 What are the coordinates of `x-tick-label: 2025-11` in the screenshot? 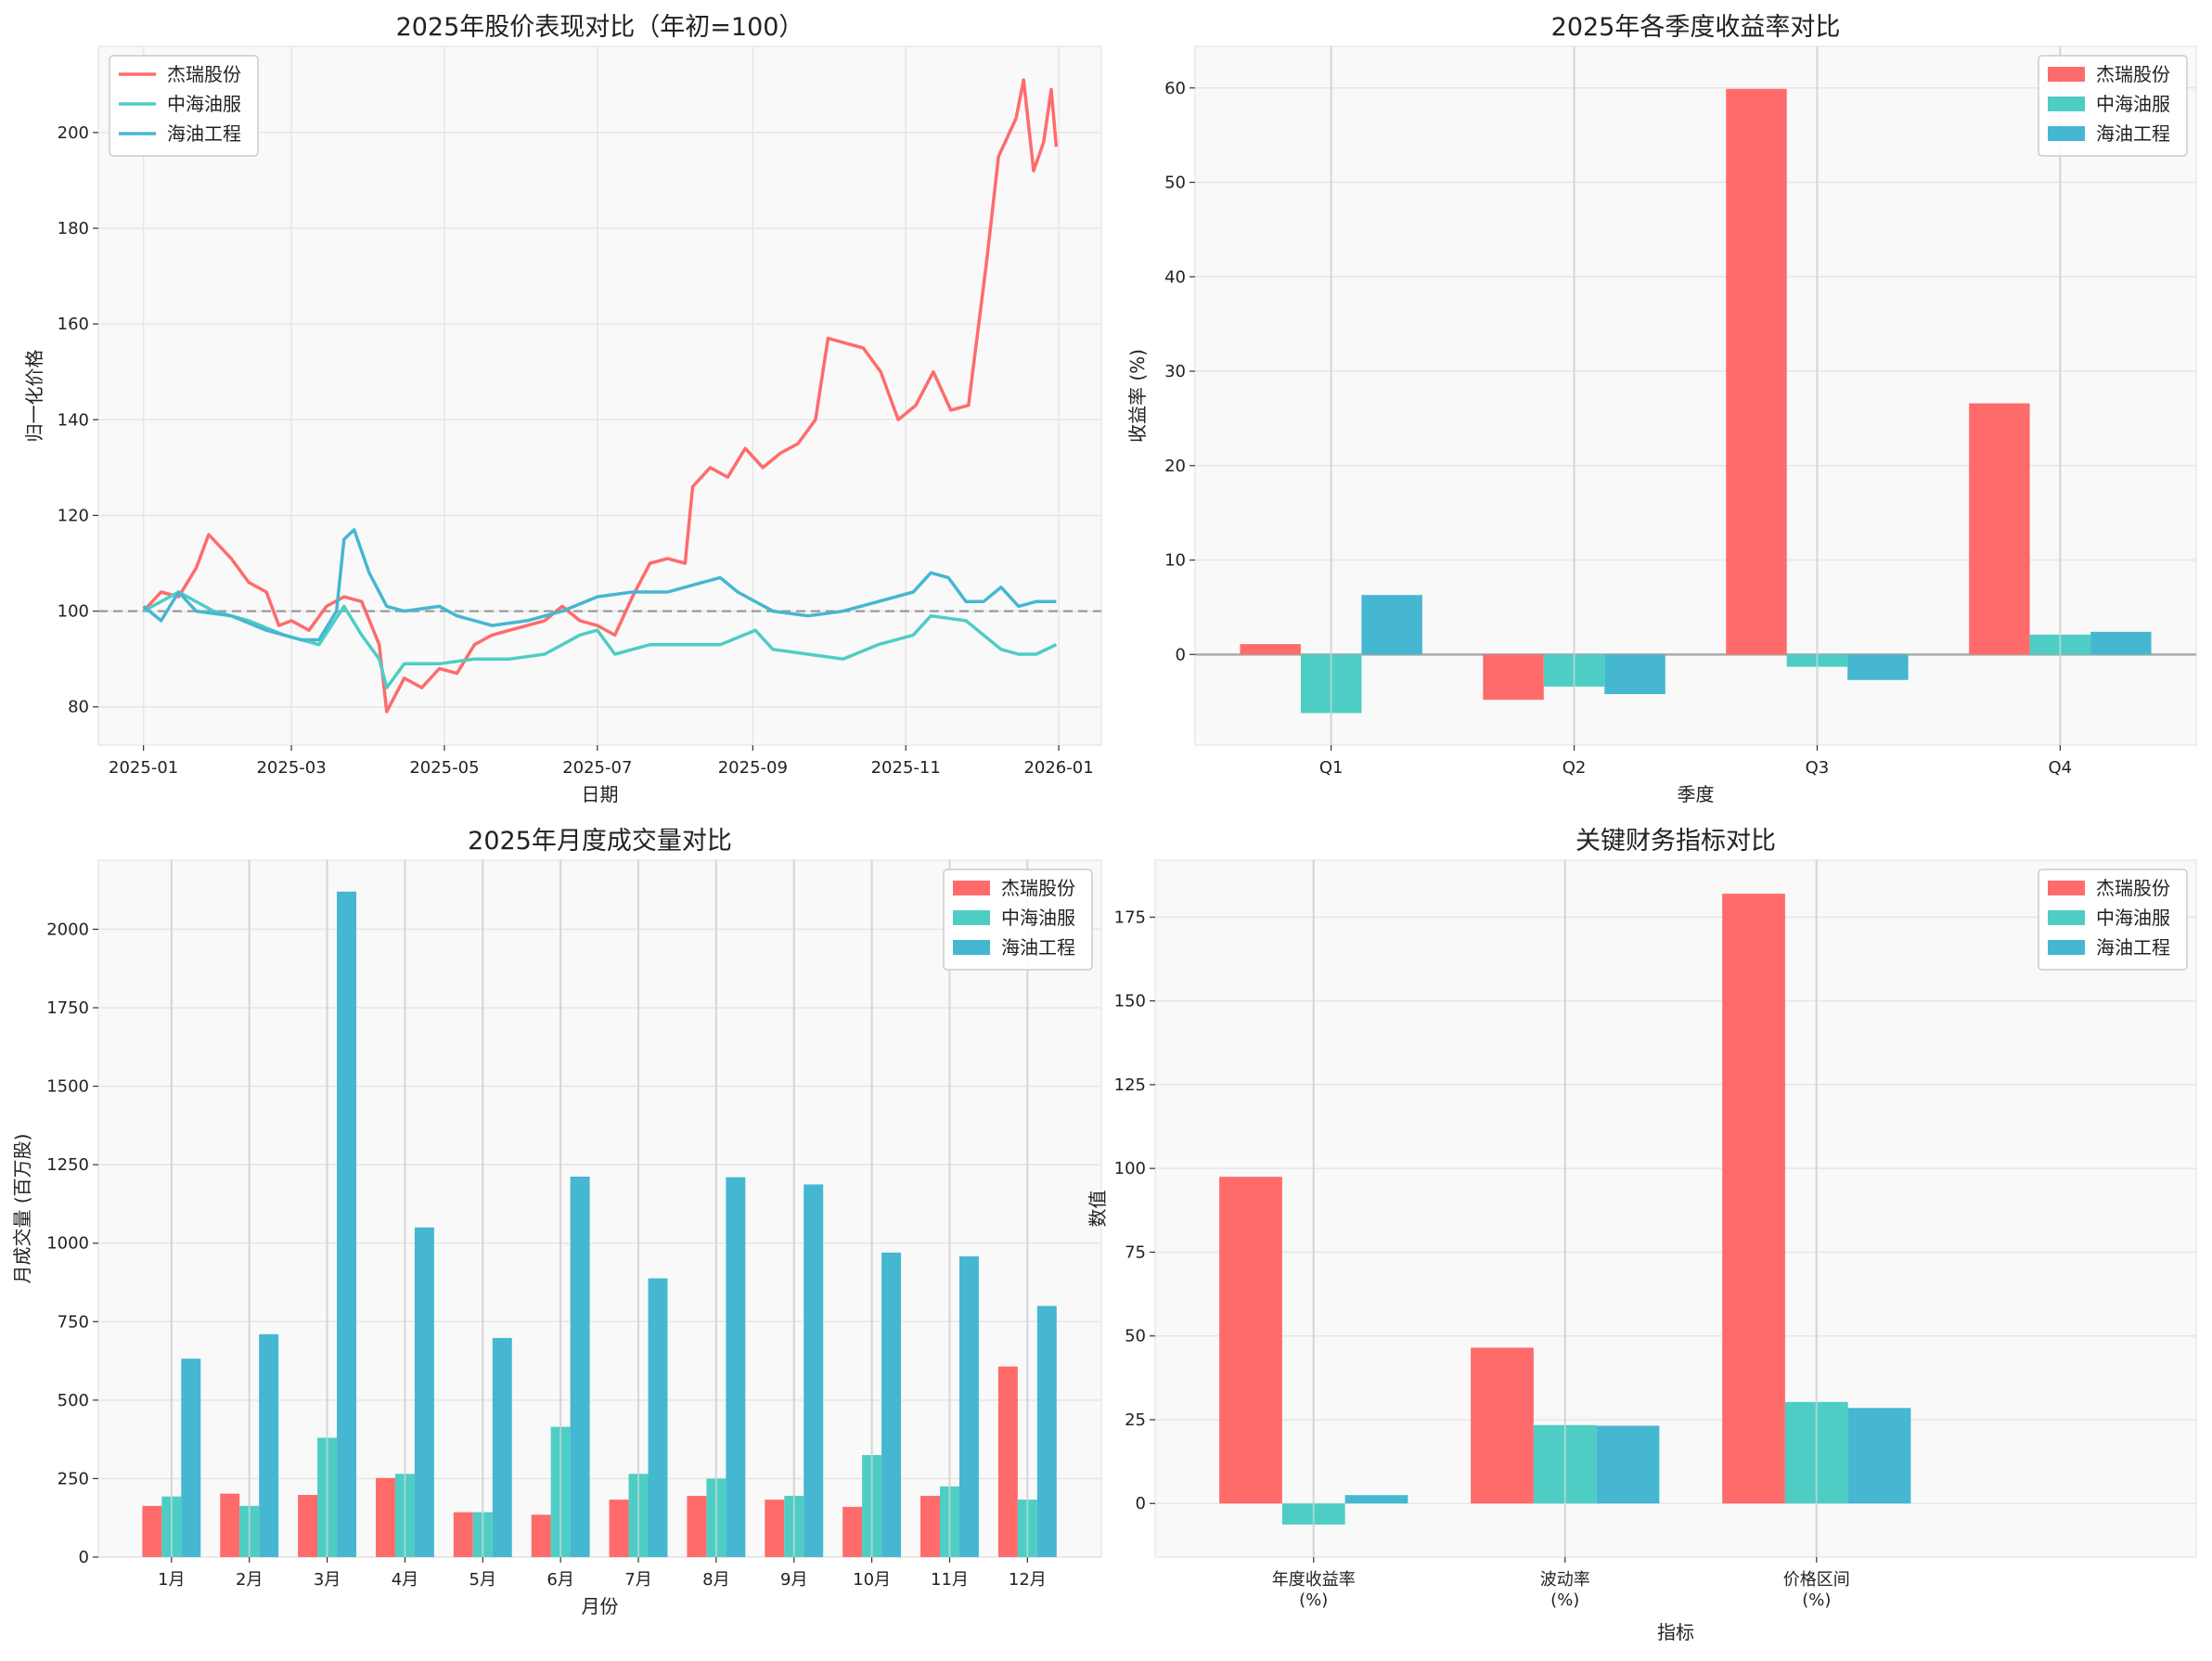 It's located at (906, 768).